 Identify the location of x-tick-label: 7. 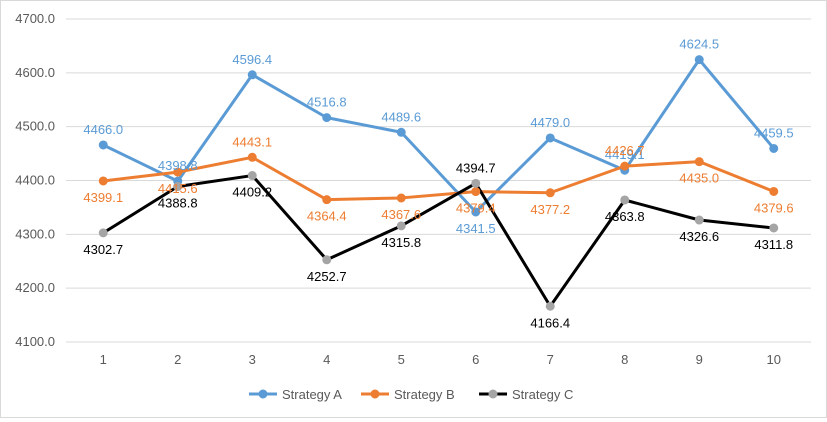
(550, 359).